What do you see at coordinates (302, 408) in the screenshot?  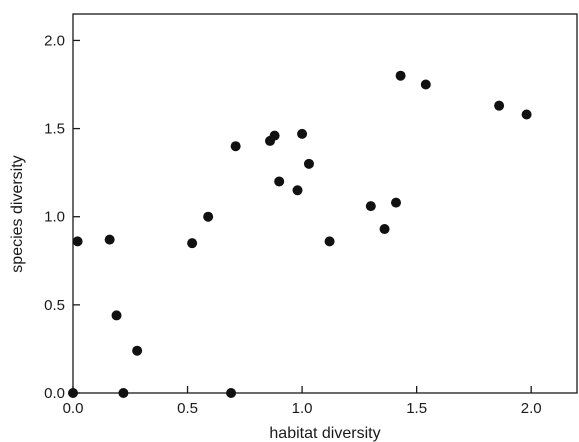 I see `x-tick-label: 1.0` at bounding box center [302, 408].